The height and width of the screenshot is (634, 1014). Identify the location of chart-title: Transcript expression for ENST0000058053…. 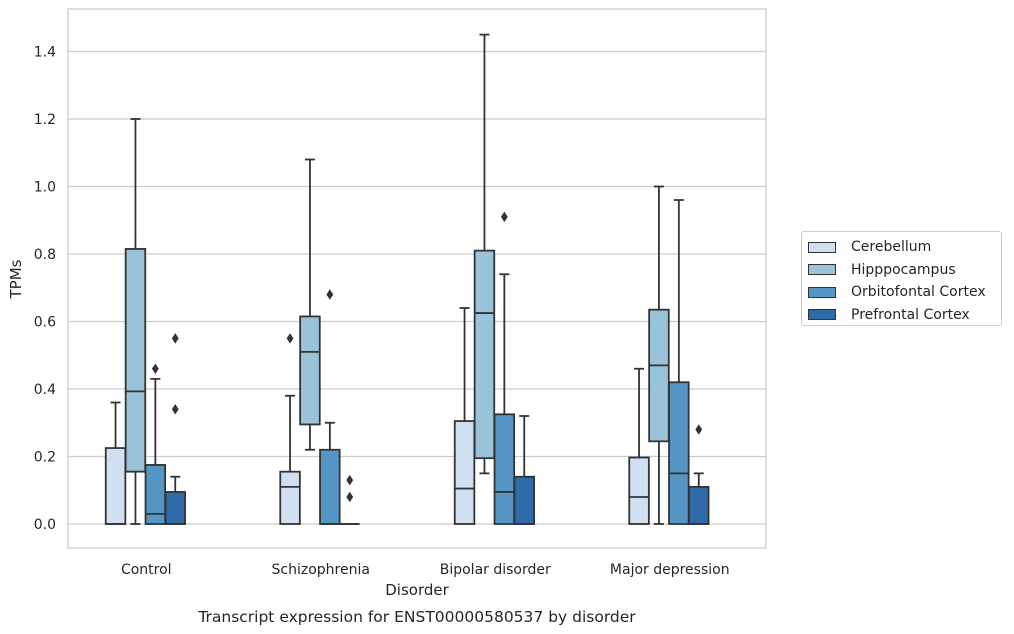
(416, 617).